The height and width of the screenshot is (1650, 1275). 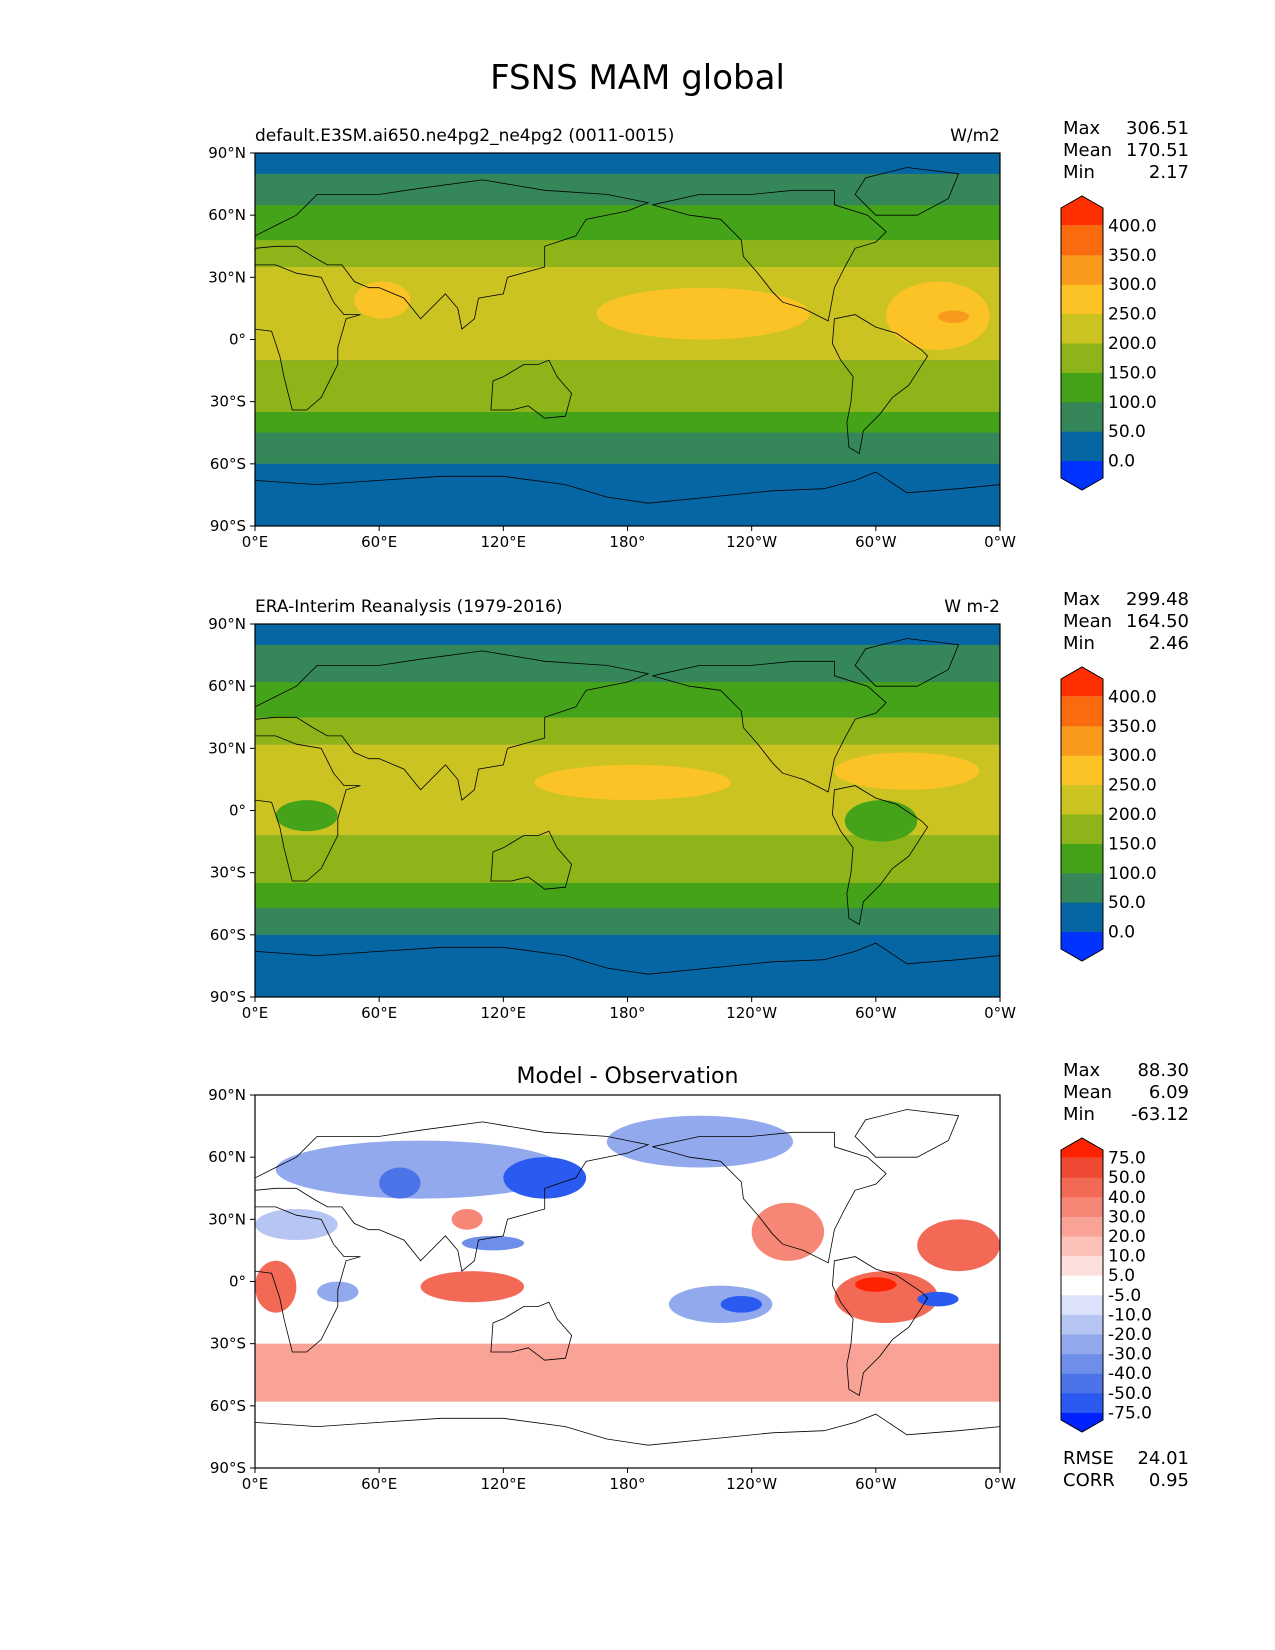 I want to click on stat-value-mean: 170.51, so click(x=1157, y=150).